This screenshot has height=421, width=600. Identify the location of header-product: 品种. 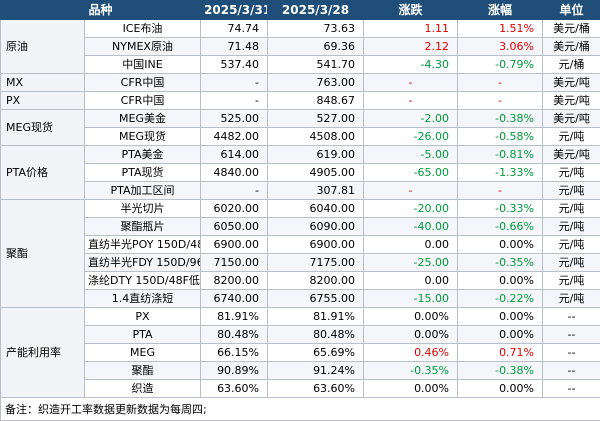
(101, 10).